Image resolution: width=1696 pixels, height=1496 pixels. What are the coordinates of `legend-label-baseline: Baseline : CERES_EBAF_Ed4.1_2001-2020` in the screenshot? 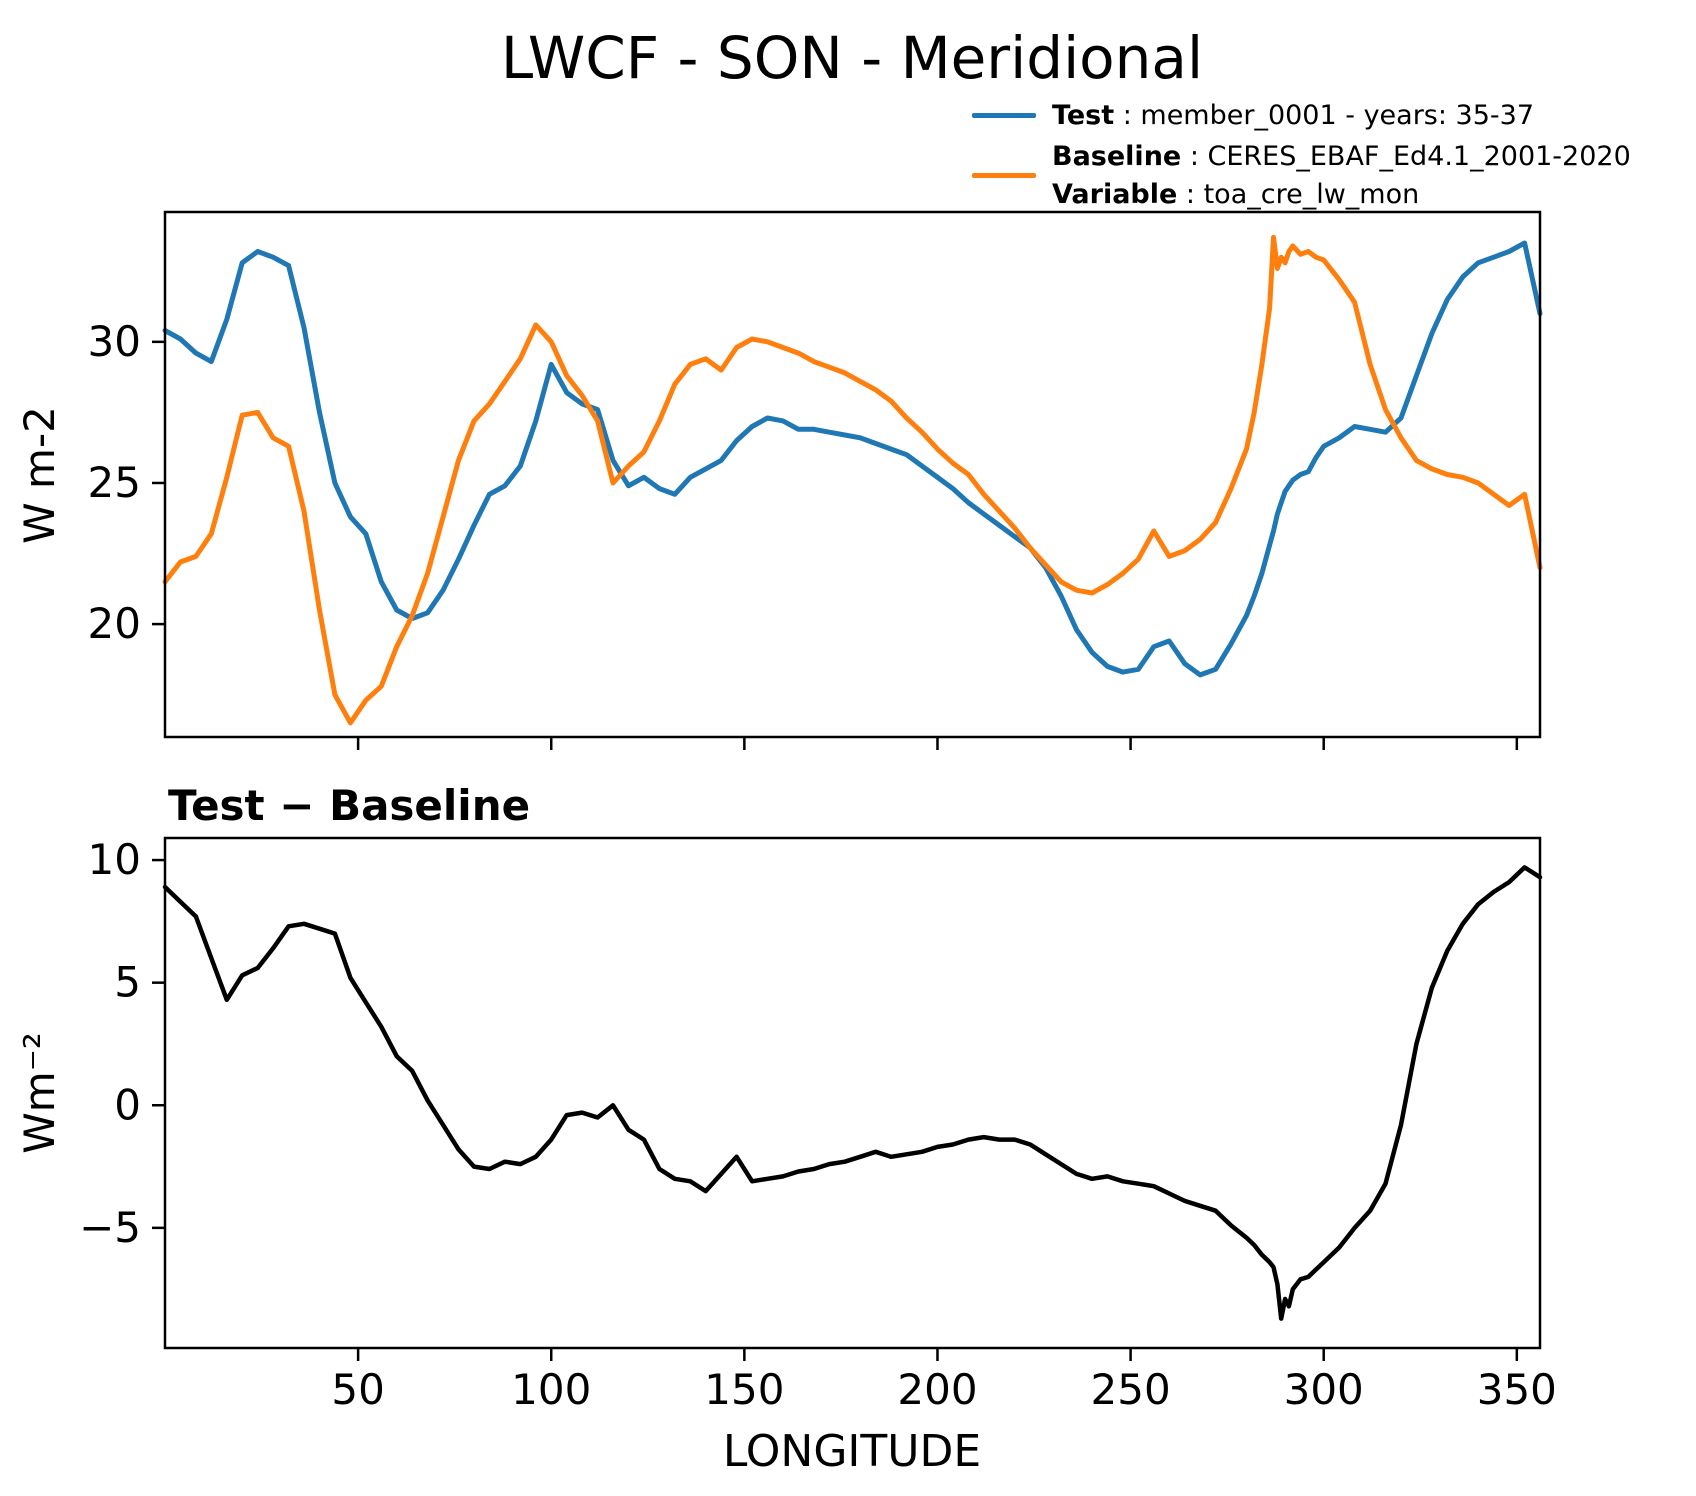 It's located at (1341, 157).